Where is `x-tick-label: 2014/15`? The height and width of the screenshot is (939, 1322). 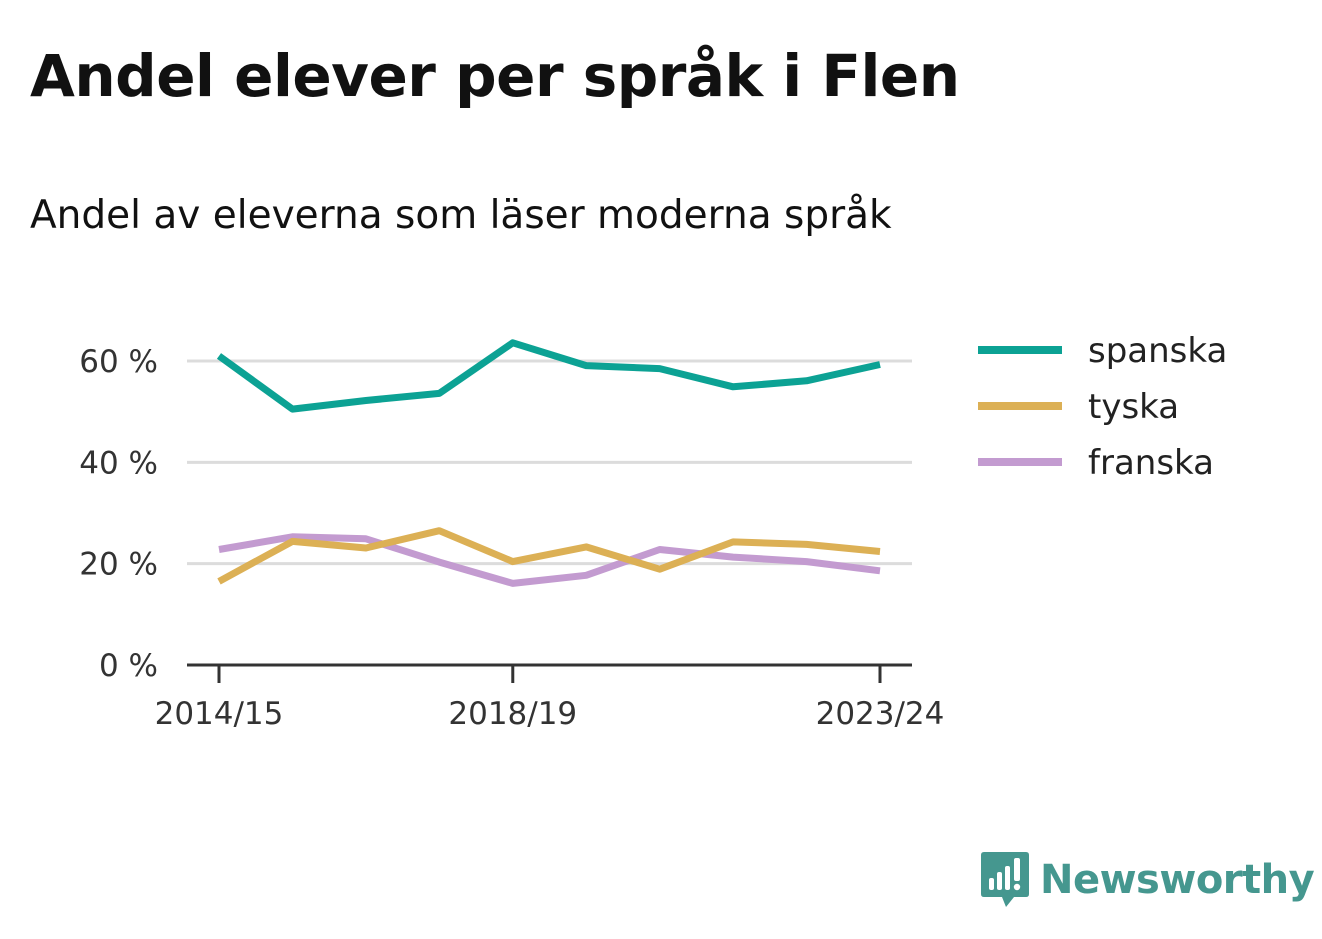
x-tick-label: 2014/15 is located at coordinates (219, 714).